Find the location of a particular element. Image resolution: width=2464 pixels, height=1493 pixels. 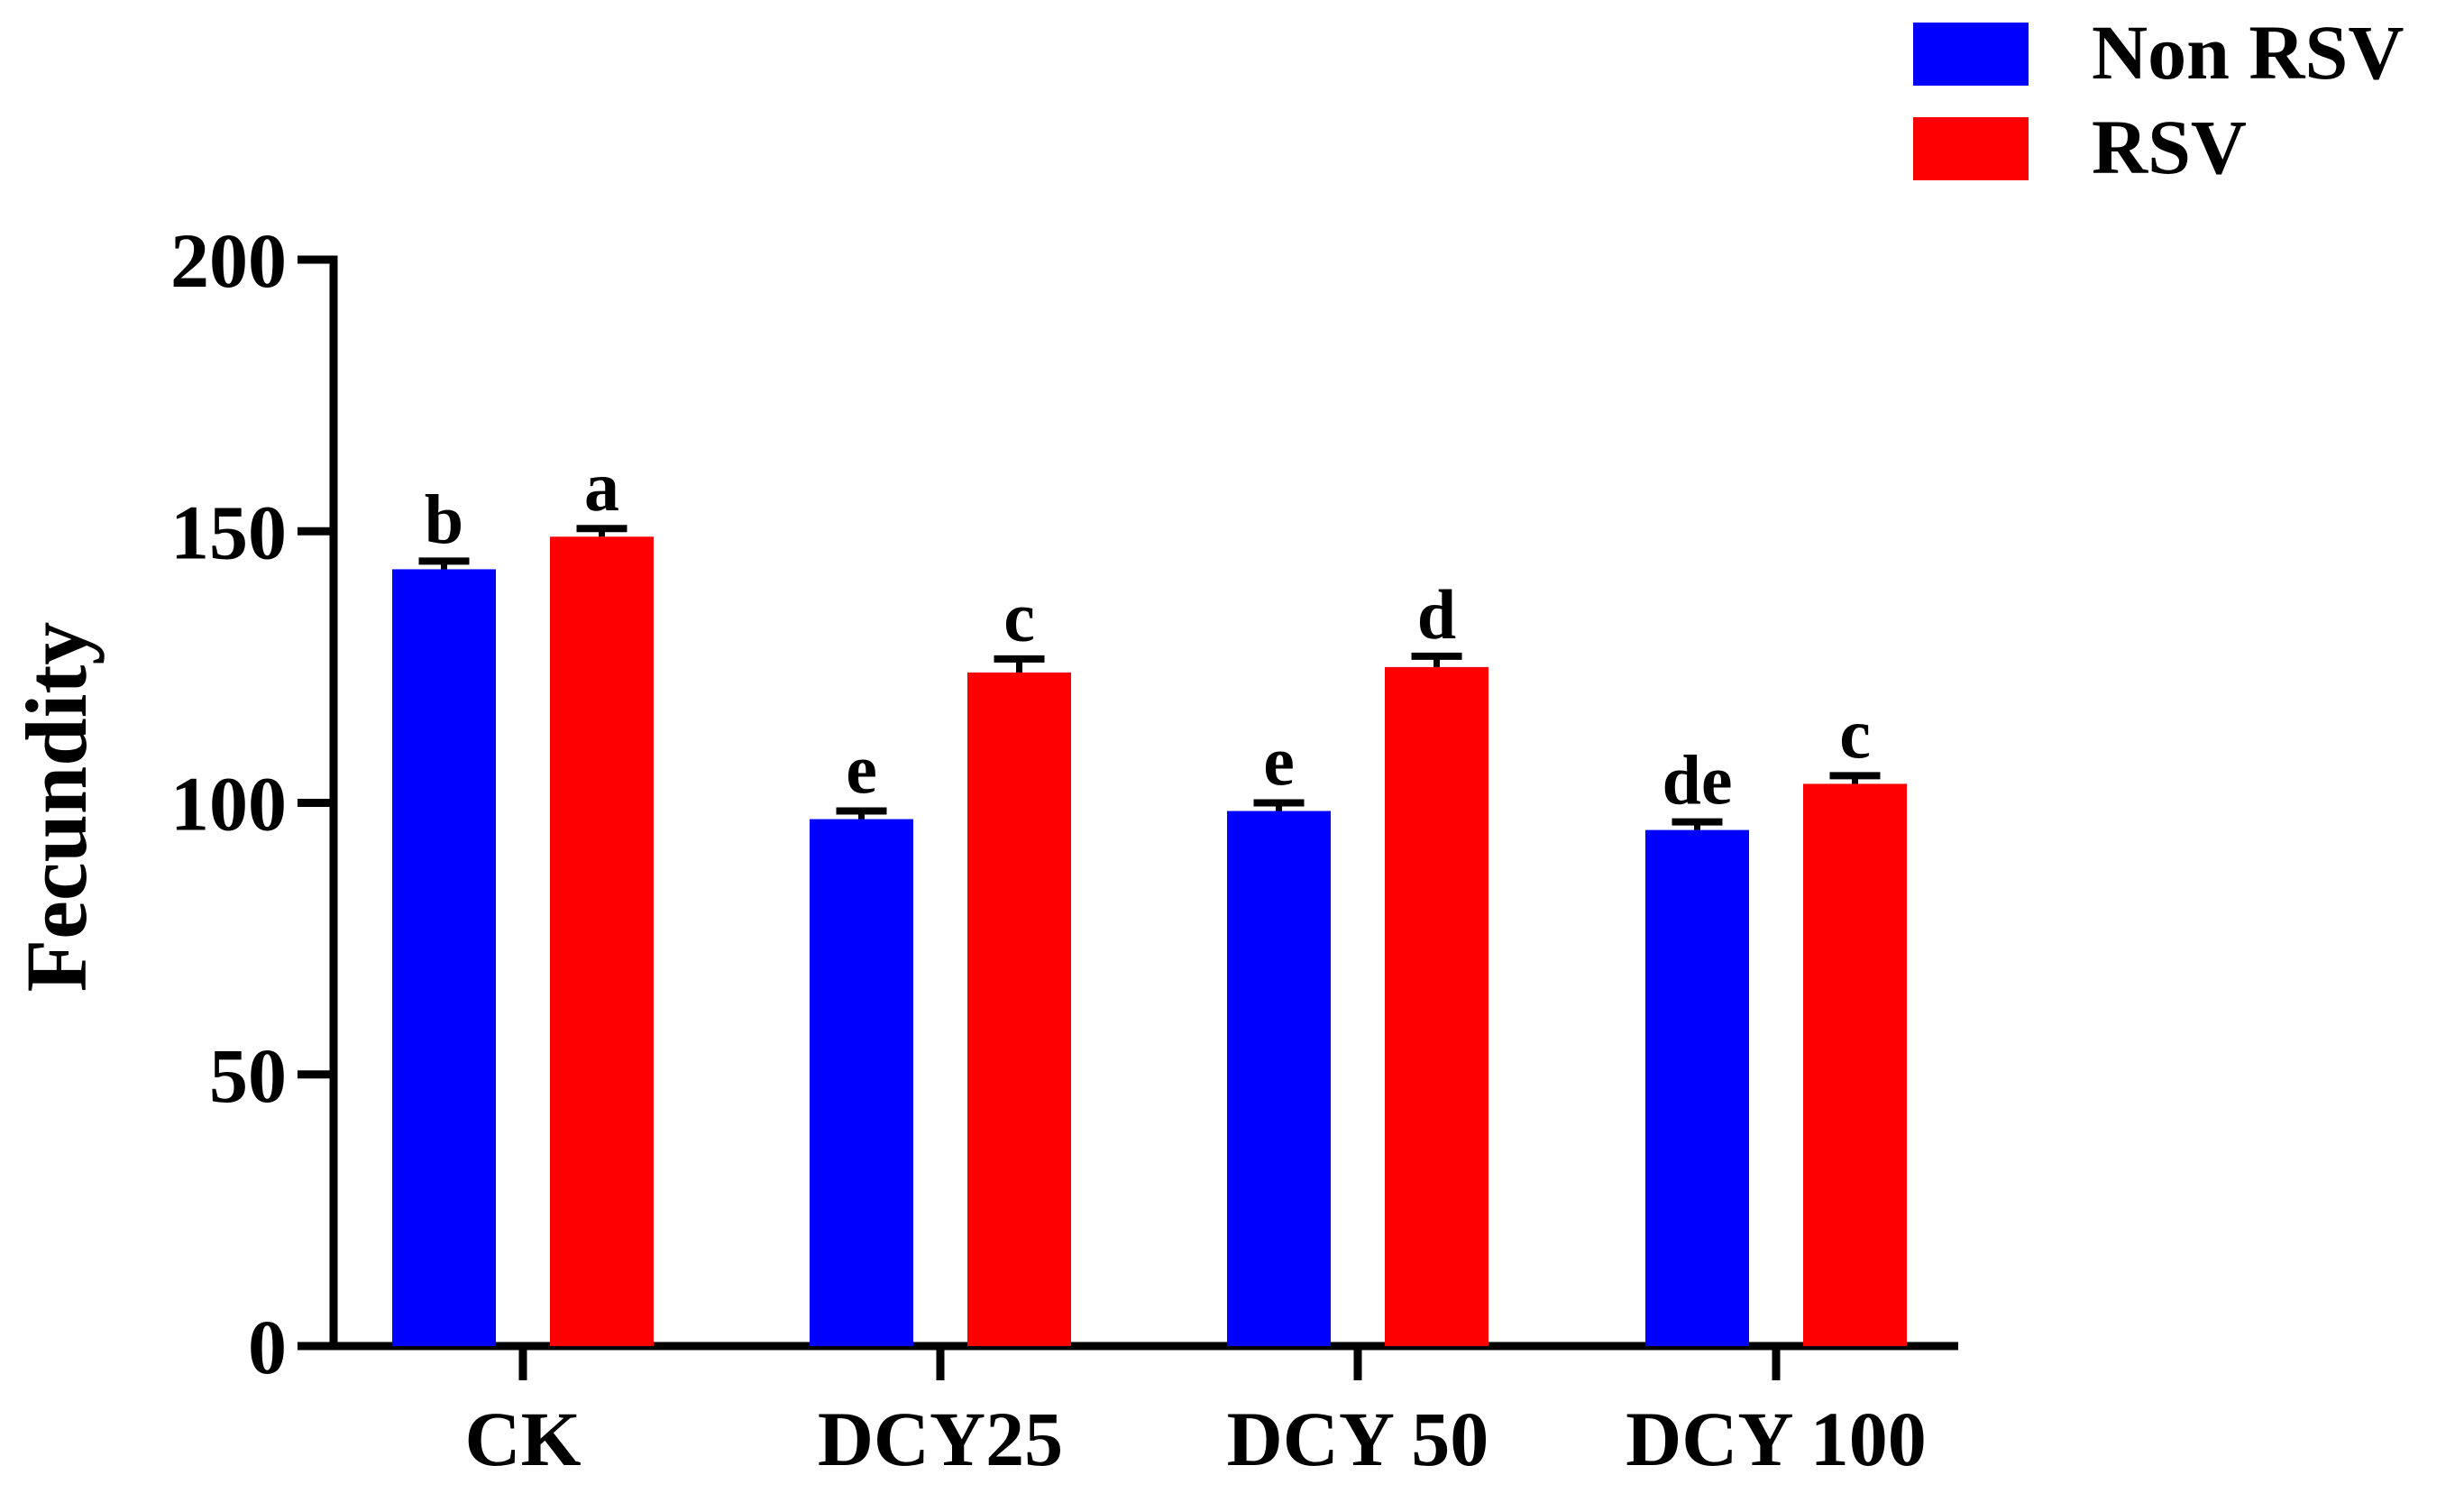

y-axis: 0 50 100 150 200 is located at coordinates (254, 803).